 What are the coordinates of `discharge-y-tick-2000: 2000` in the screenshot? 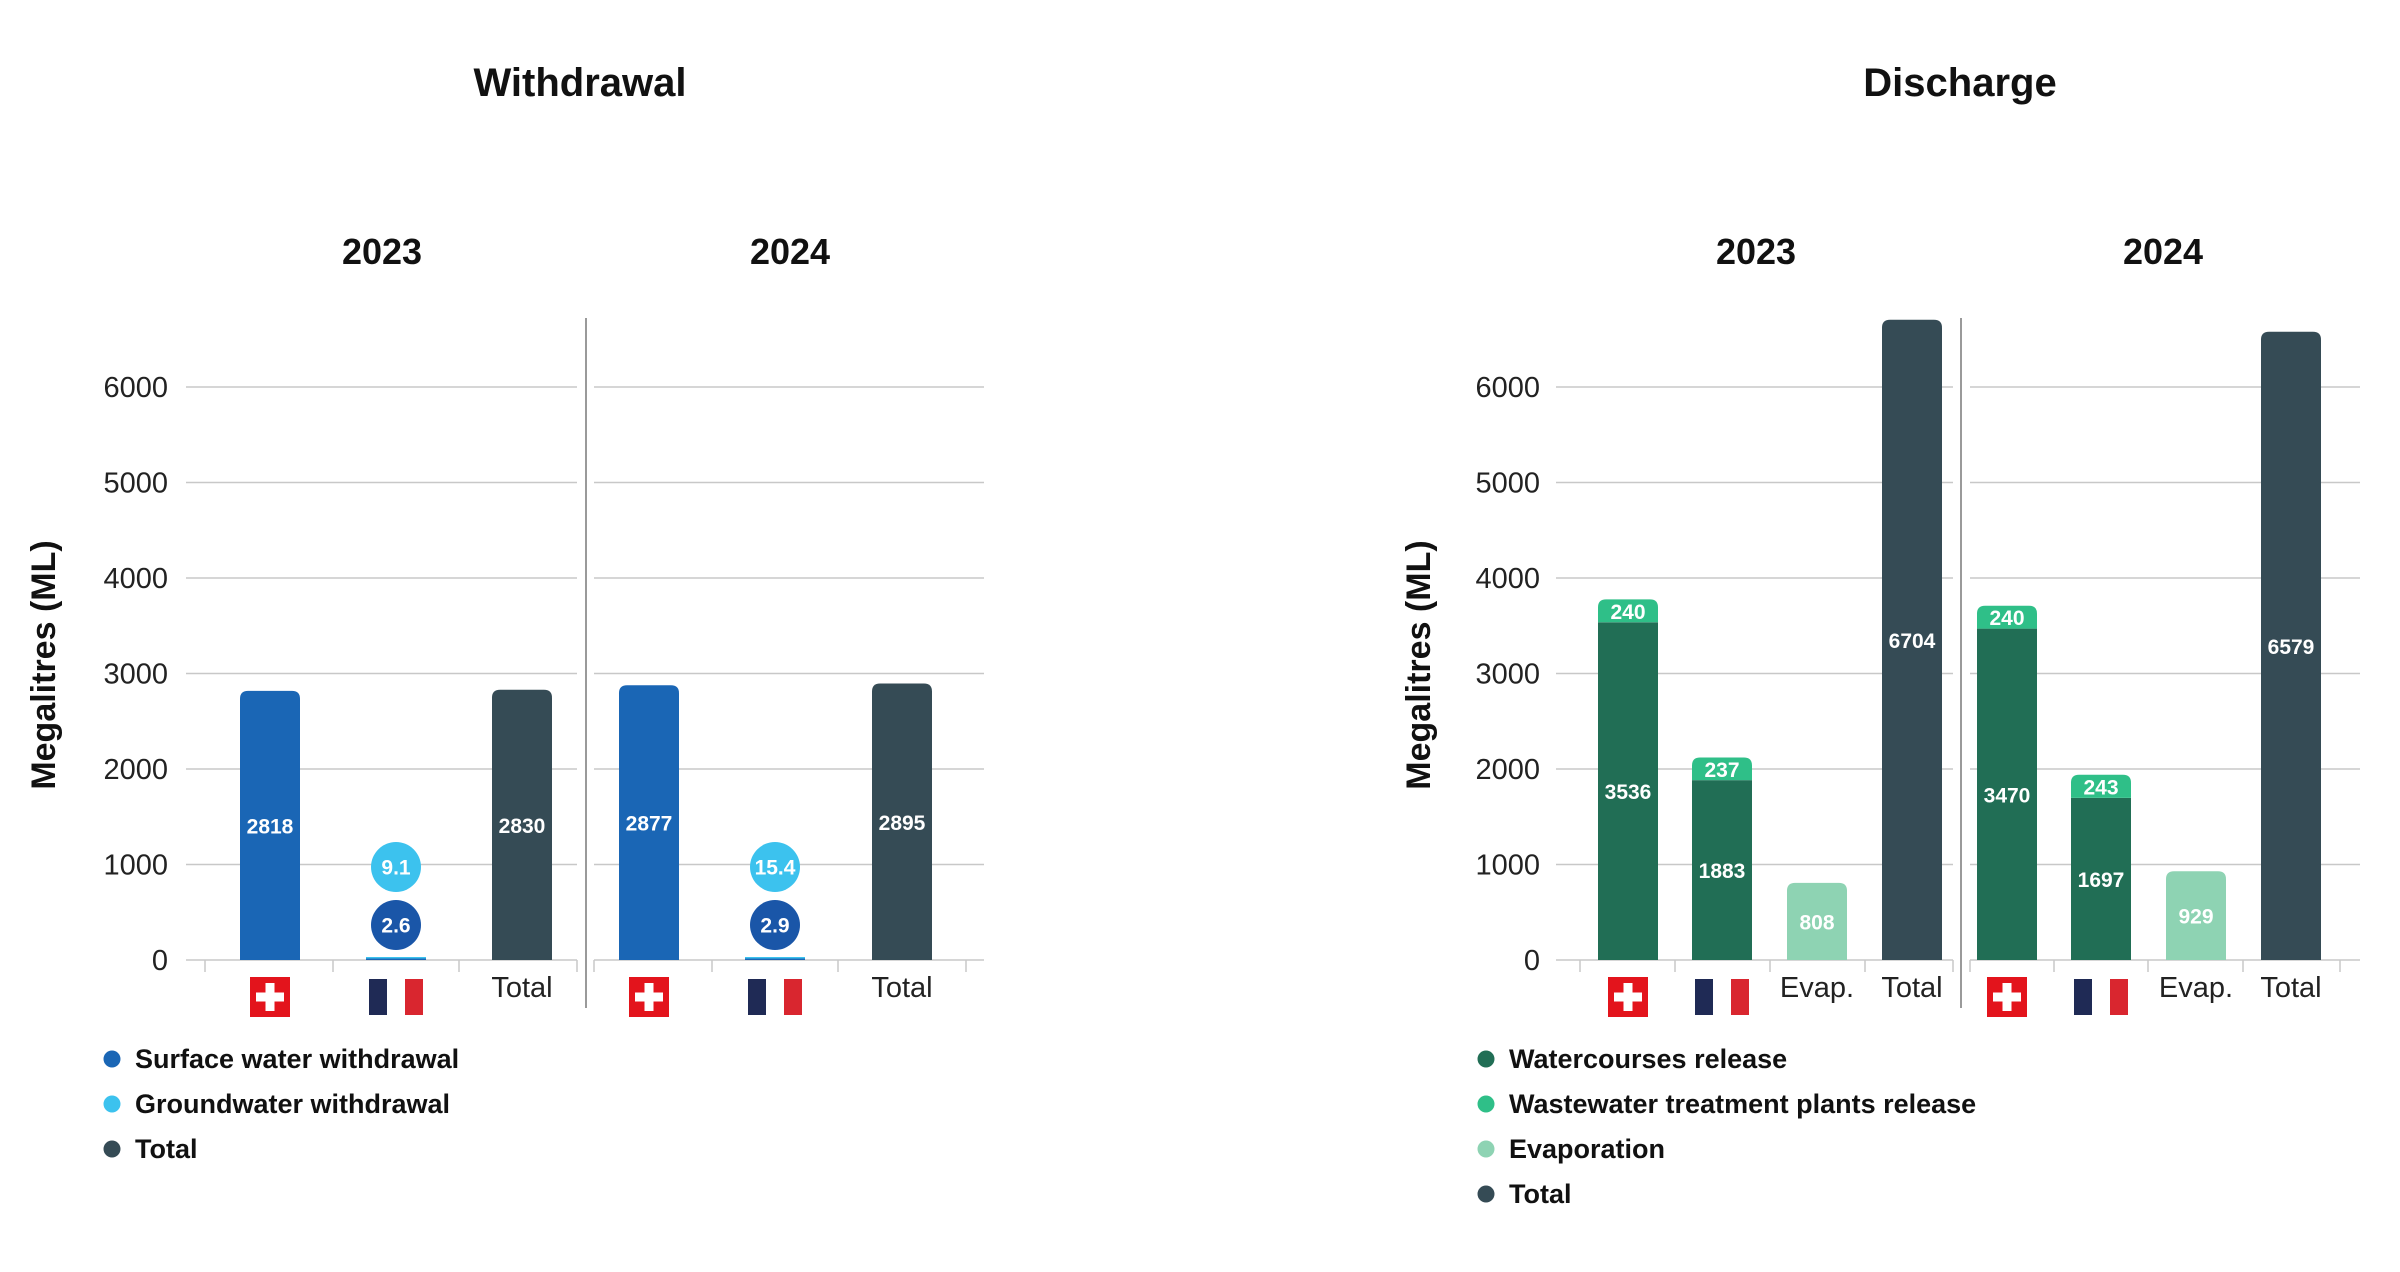 It's located at (1507, 770).